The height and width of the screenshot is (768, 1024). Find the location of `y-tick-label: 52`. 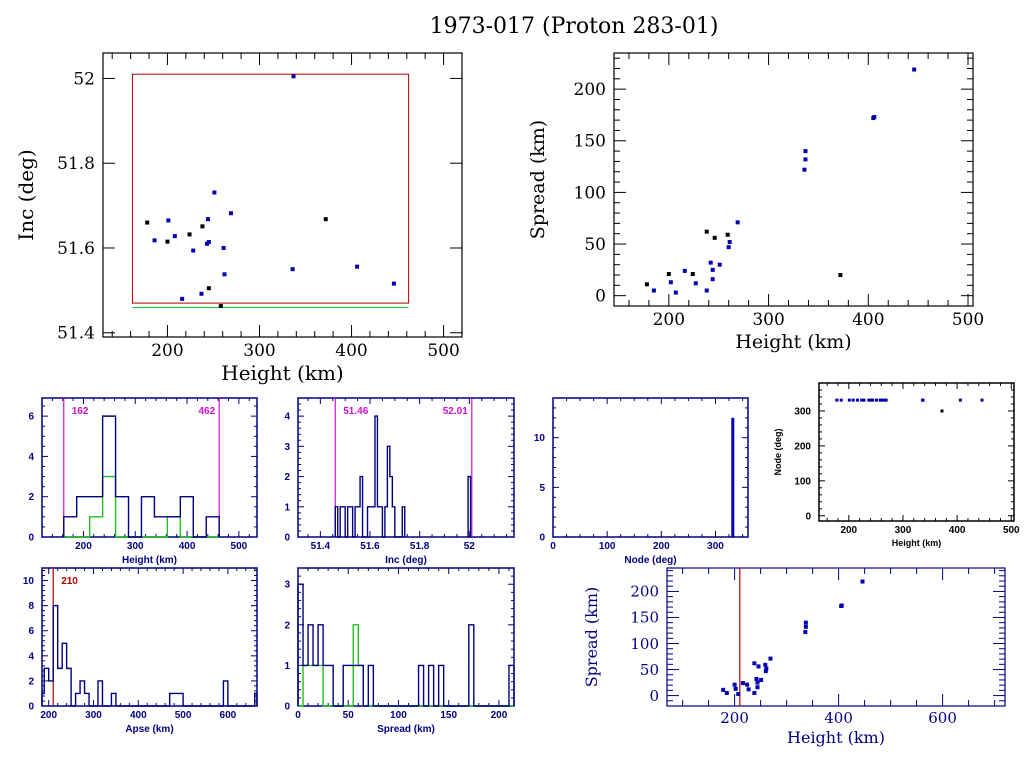

y-tick-label: 52 is located at coordinates (84, 79).